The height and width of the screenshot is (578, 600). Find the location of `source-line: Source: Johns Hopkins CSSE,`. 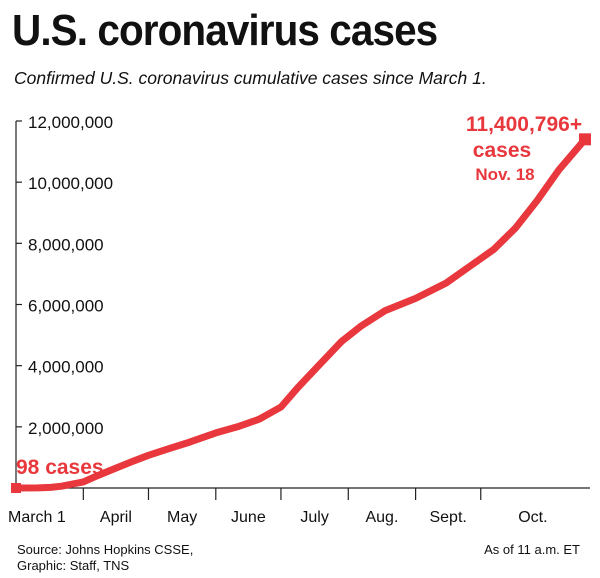

source-line: Source: Johns Hopkins CSSE, is located at coordinates (105, 549).